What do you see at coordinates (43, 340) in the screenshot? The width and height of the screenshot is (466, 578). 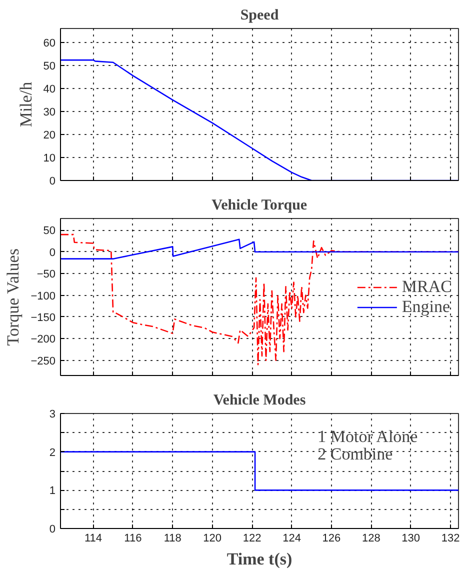 I see `y-tick-label: −200` at bounding box center [43, 340].